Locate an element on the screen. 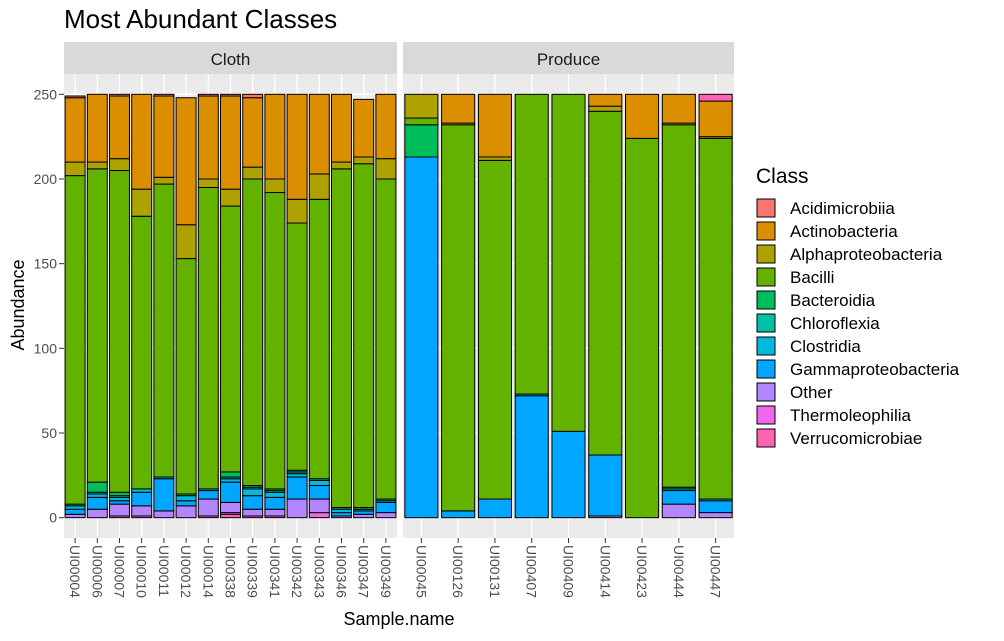 The width and height of the screenshot is (1004, 641). legend-label: Bacteroidia is located at coordinates (833, 300).